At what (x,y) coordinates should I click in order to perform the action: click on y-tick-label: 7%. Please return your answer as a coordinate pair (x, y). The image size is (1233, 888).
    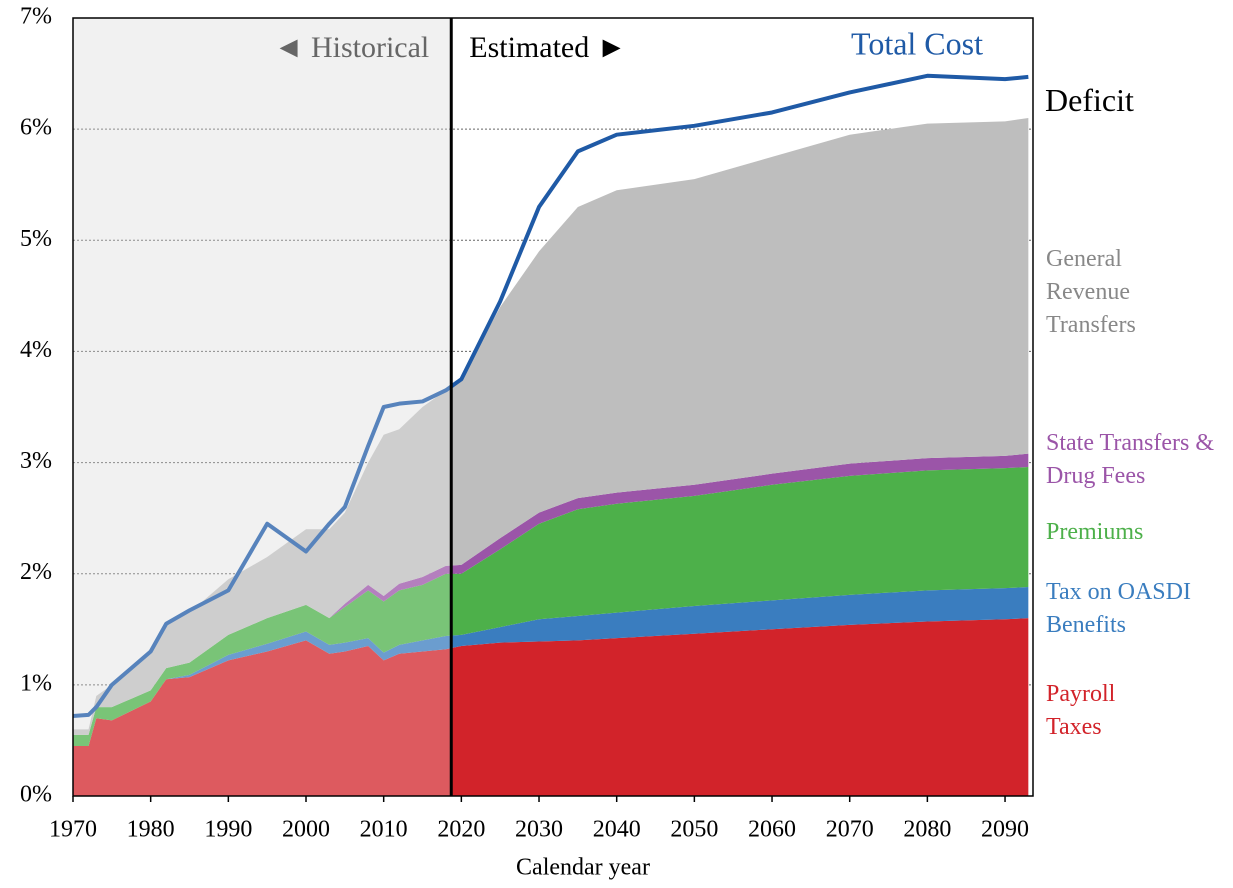
    Looking at the image, I should click on (36, 17).